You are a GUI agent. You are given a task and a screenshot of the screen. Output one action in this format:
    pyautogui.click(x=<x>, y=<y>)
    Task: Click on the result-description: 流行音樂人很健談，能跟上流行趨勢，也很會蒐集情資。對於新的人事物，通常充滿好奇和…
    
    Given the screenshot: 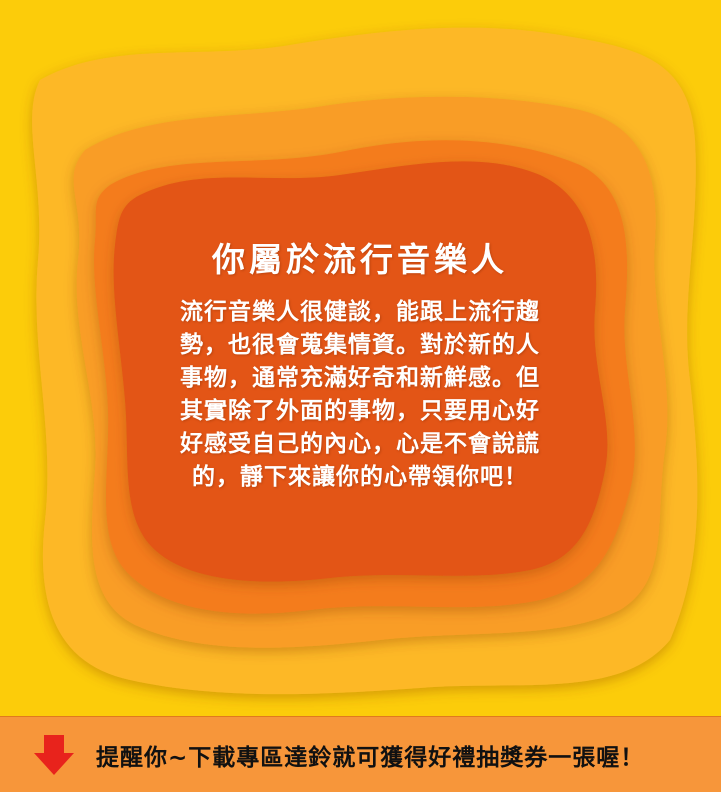 What is the action you would take?
    pyautogui.click(x=360, y=394)
    